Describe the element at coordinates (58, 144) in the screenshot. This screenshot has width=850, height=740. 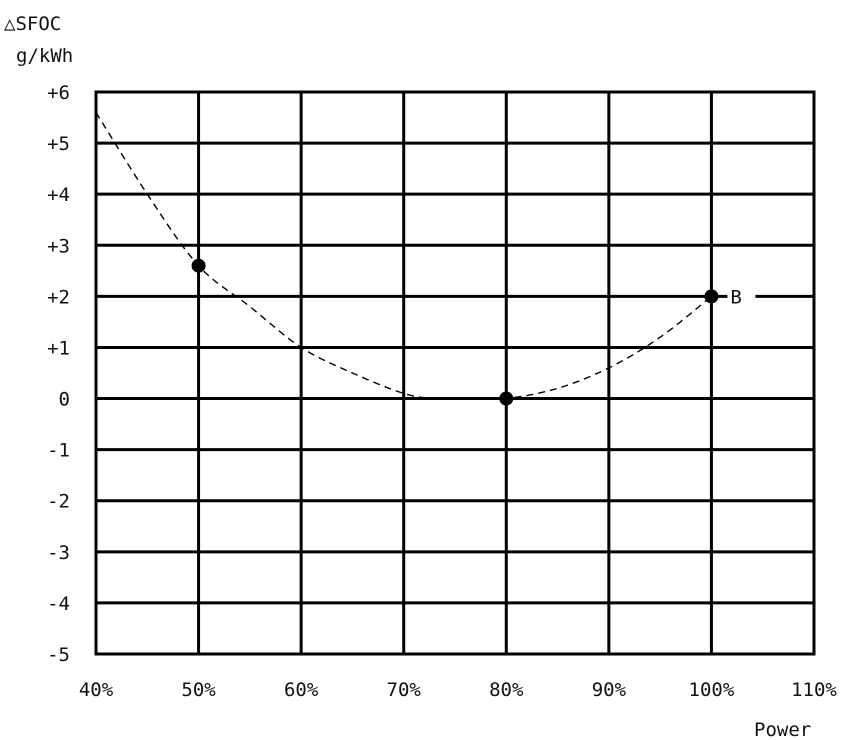
I see `y-tick-label: +5` at that location.